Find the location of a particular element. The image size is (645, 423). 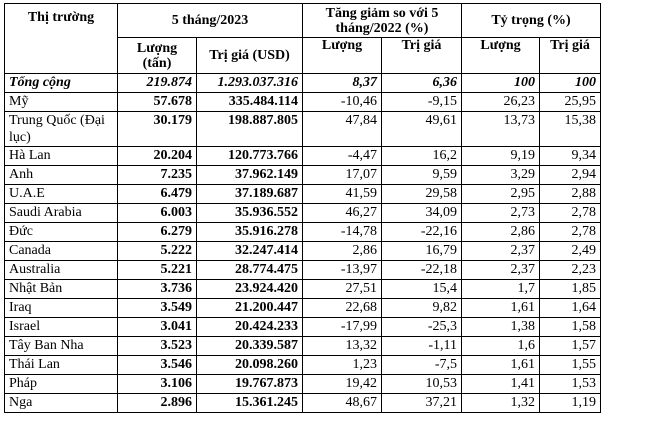

cell-share-qty: 1,38 is located at coordinates (500, 327).